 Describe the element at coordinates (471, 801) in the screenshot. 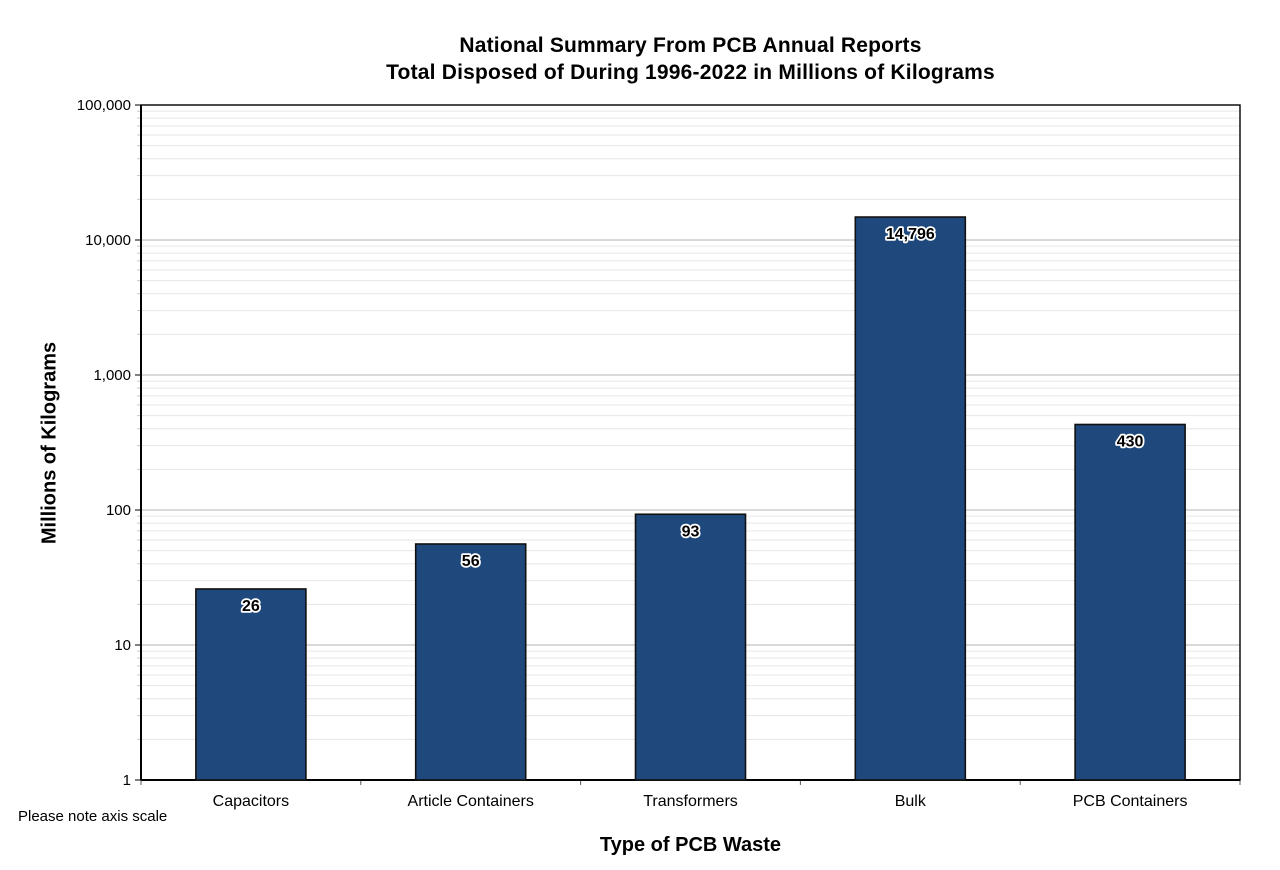

I see `x-category-label: Article Containers` at that location.